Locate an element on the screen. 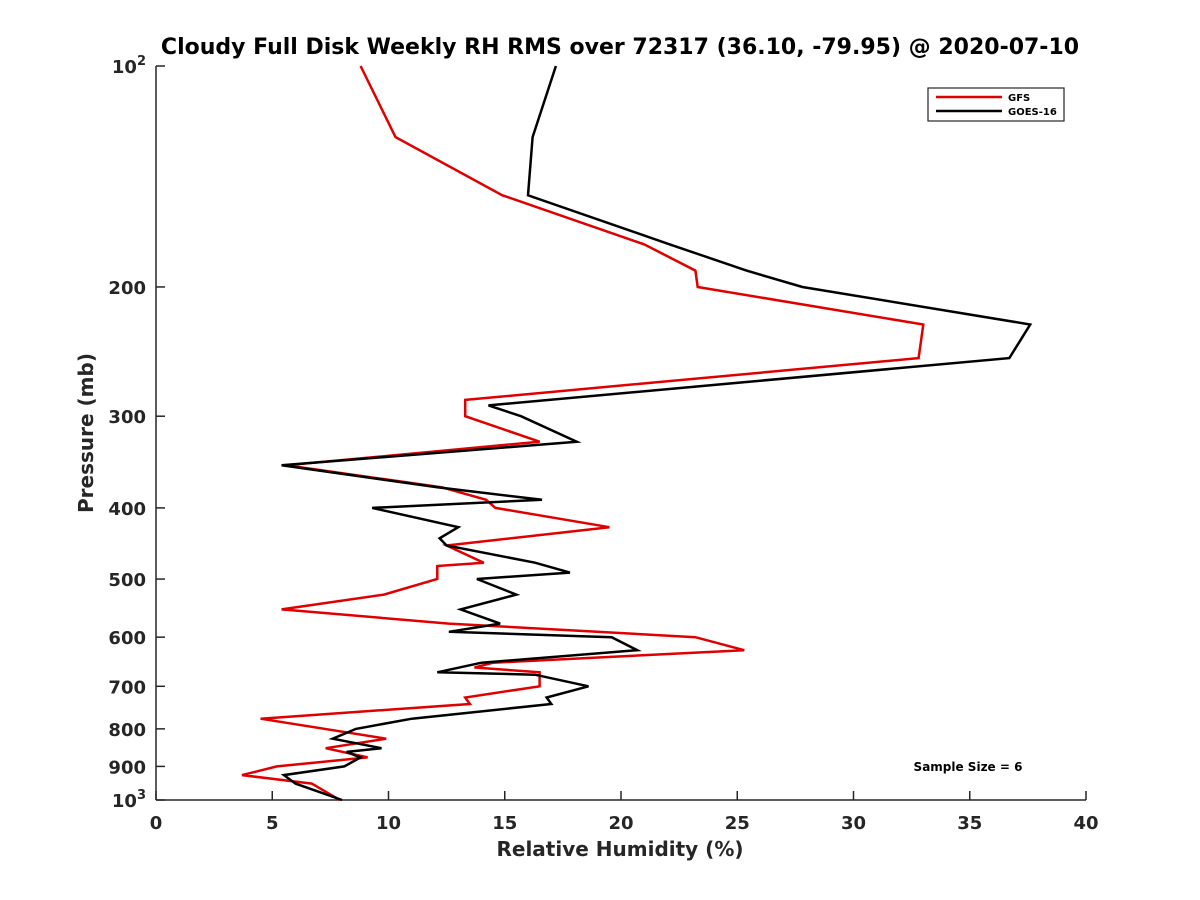  y-axis-label: Pressure (mb) is located at coordinates (86, 433).